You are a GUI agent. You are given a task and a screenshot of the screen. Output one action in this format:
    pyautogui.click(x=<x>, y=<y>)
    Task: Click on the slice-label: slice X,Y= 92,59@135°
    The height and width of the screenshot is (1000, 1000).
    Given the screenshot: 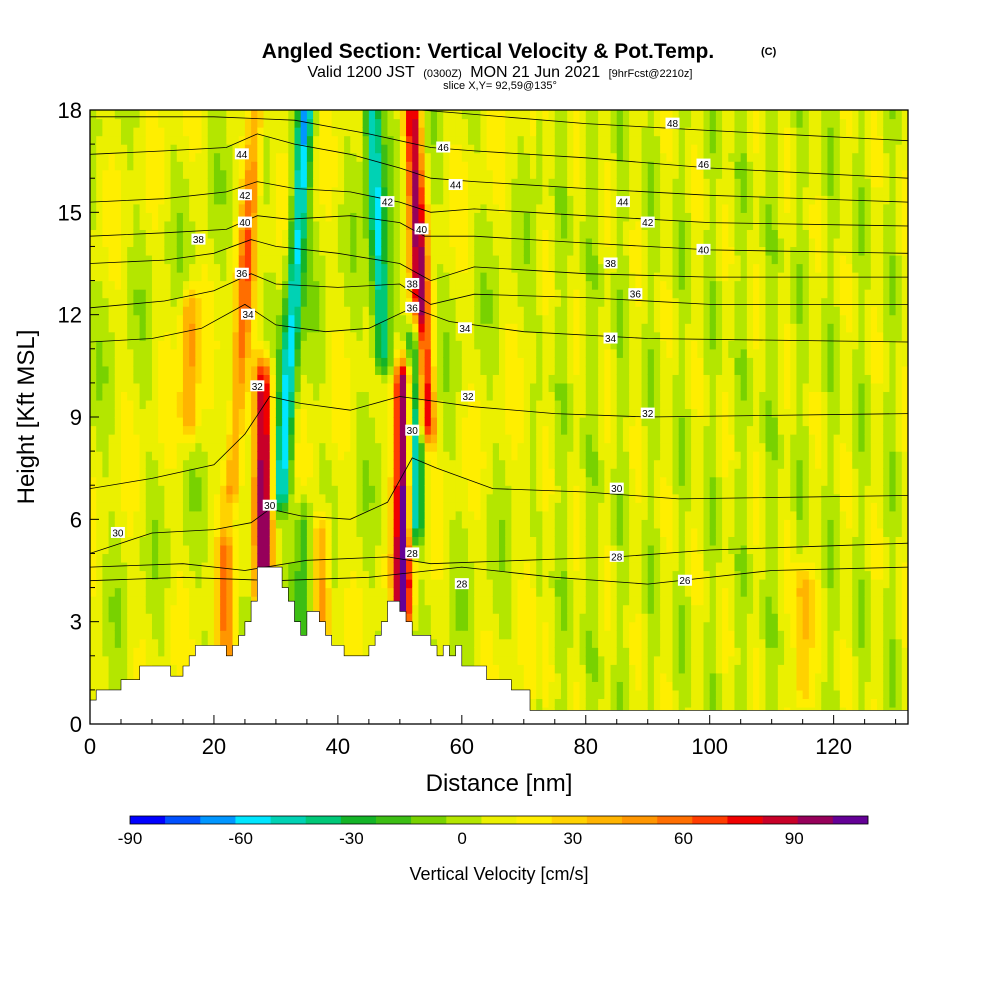 What is the action you would take?
    pyautogui.click(x=500, y=86)
    